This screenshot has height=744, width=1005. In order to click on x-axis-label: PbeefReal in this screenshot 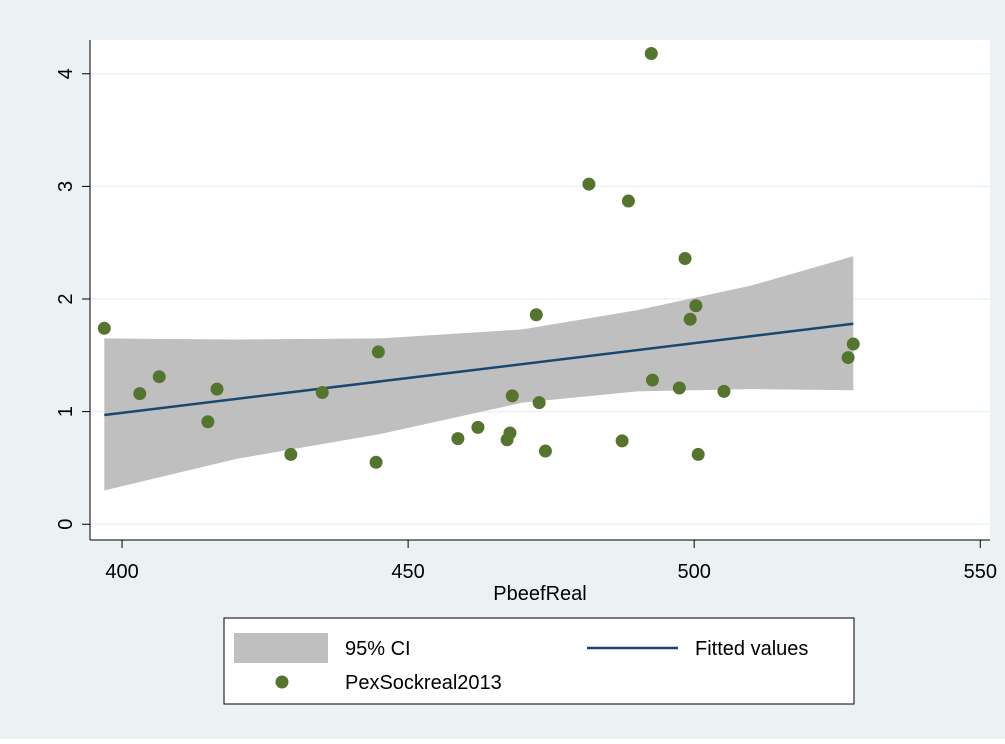, I will do `click(539, 594)`.